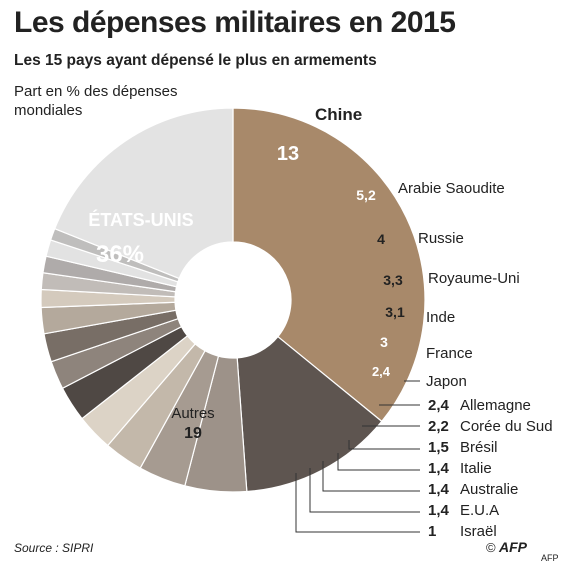  Describe the element at coordinates (384, 342) in the screenshot. I see `value-label-france: 3` at that location.